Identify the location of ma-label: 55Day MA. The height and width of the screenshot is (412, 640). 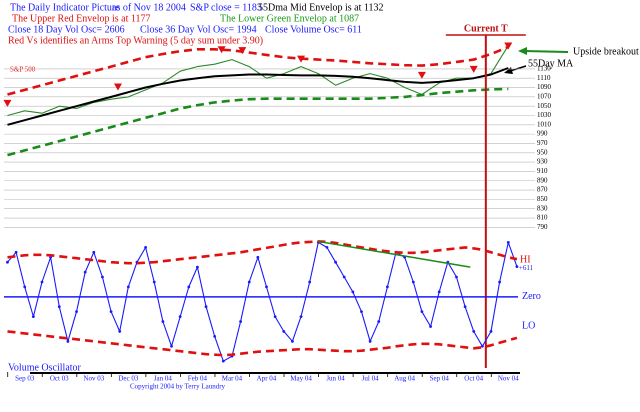
(551, 63).